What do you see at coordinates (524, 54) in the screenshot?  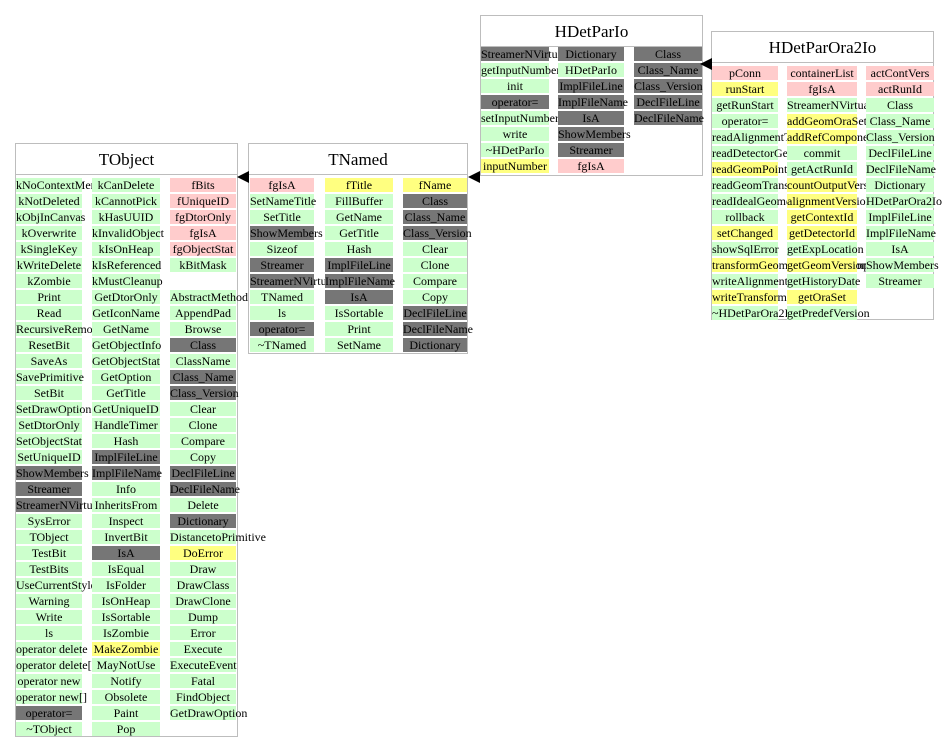 I see `member-cell: StreamerNVirtual` at bounding box center [524, 54].